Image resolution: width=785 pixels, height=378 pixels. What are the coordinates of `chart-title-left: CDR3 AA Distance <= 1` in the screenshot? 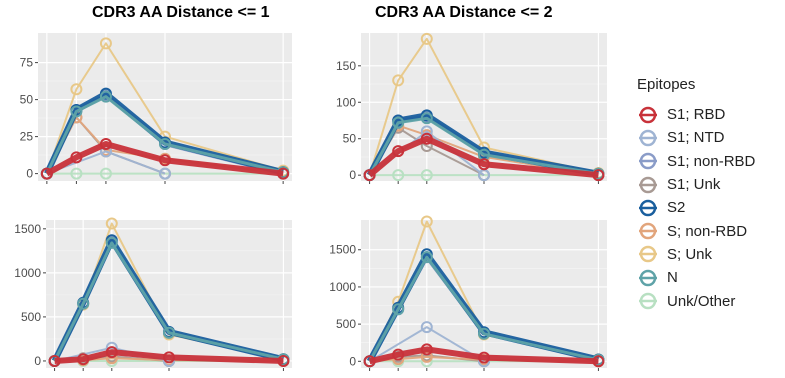 It's located at (181, 12).